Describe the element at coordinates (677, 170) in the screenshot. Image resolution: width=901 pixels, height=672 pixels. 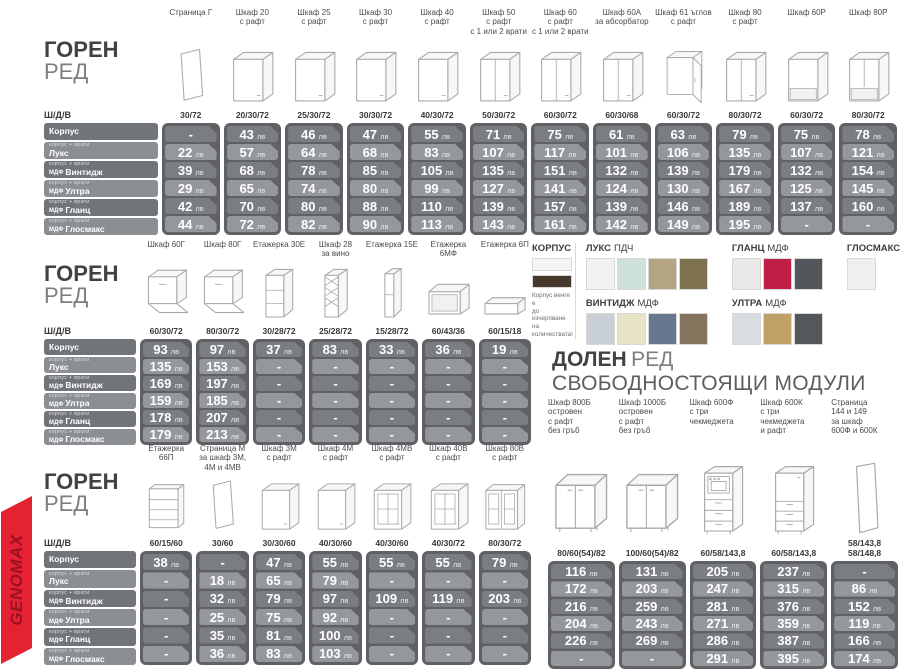
I see `price-value: 139` at that location.